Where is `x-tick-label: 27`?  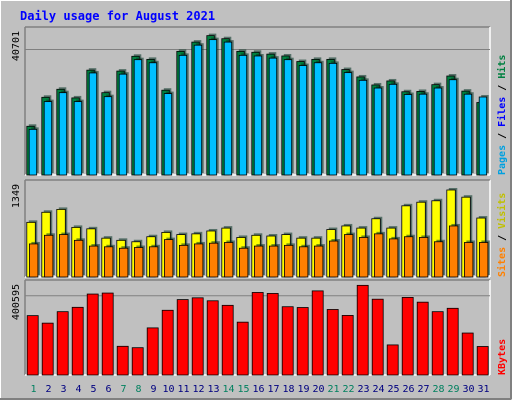
x-tick-label: 27 is located at coordinates (423, 389).